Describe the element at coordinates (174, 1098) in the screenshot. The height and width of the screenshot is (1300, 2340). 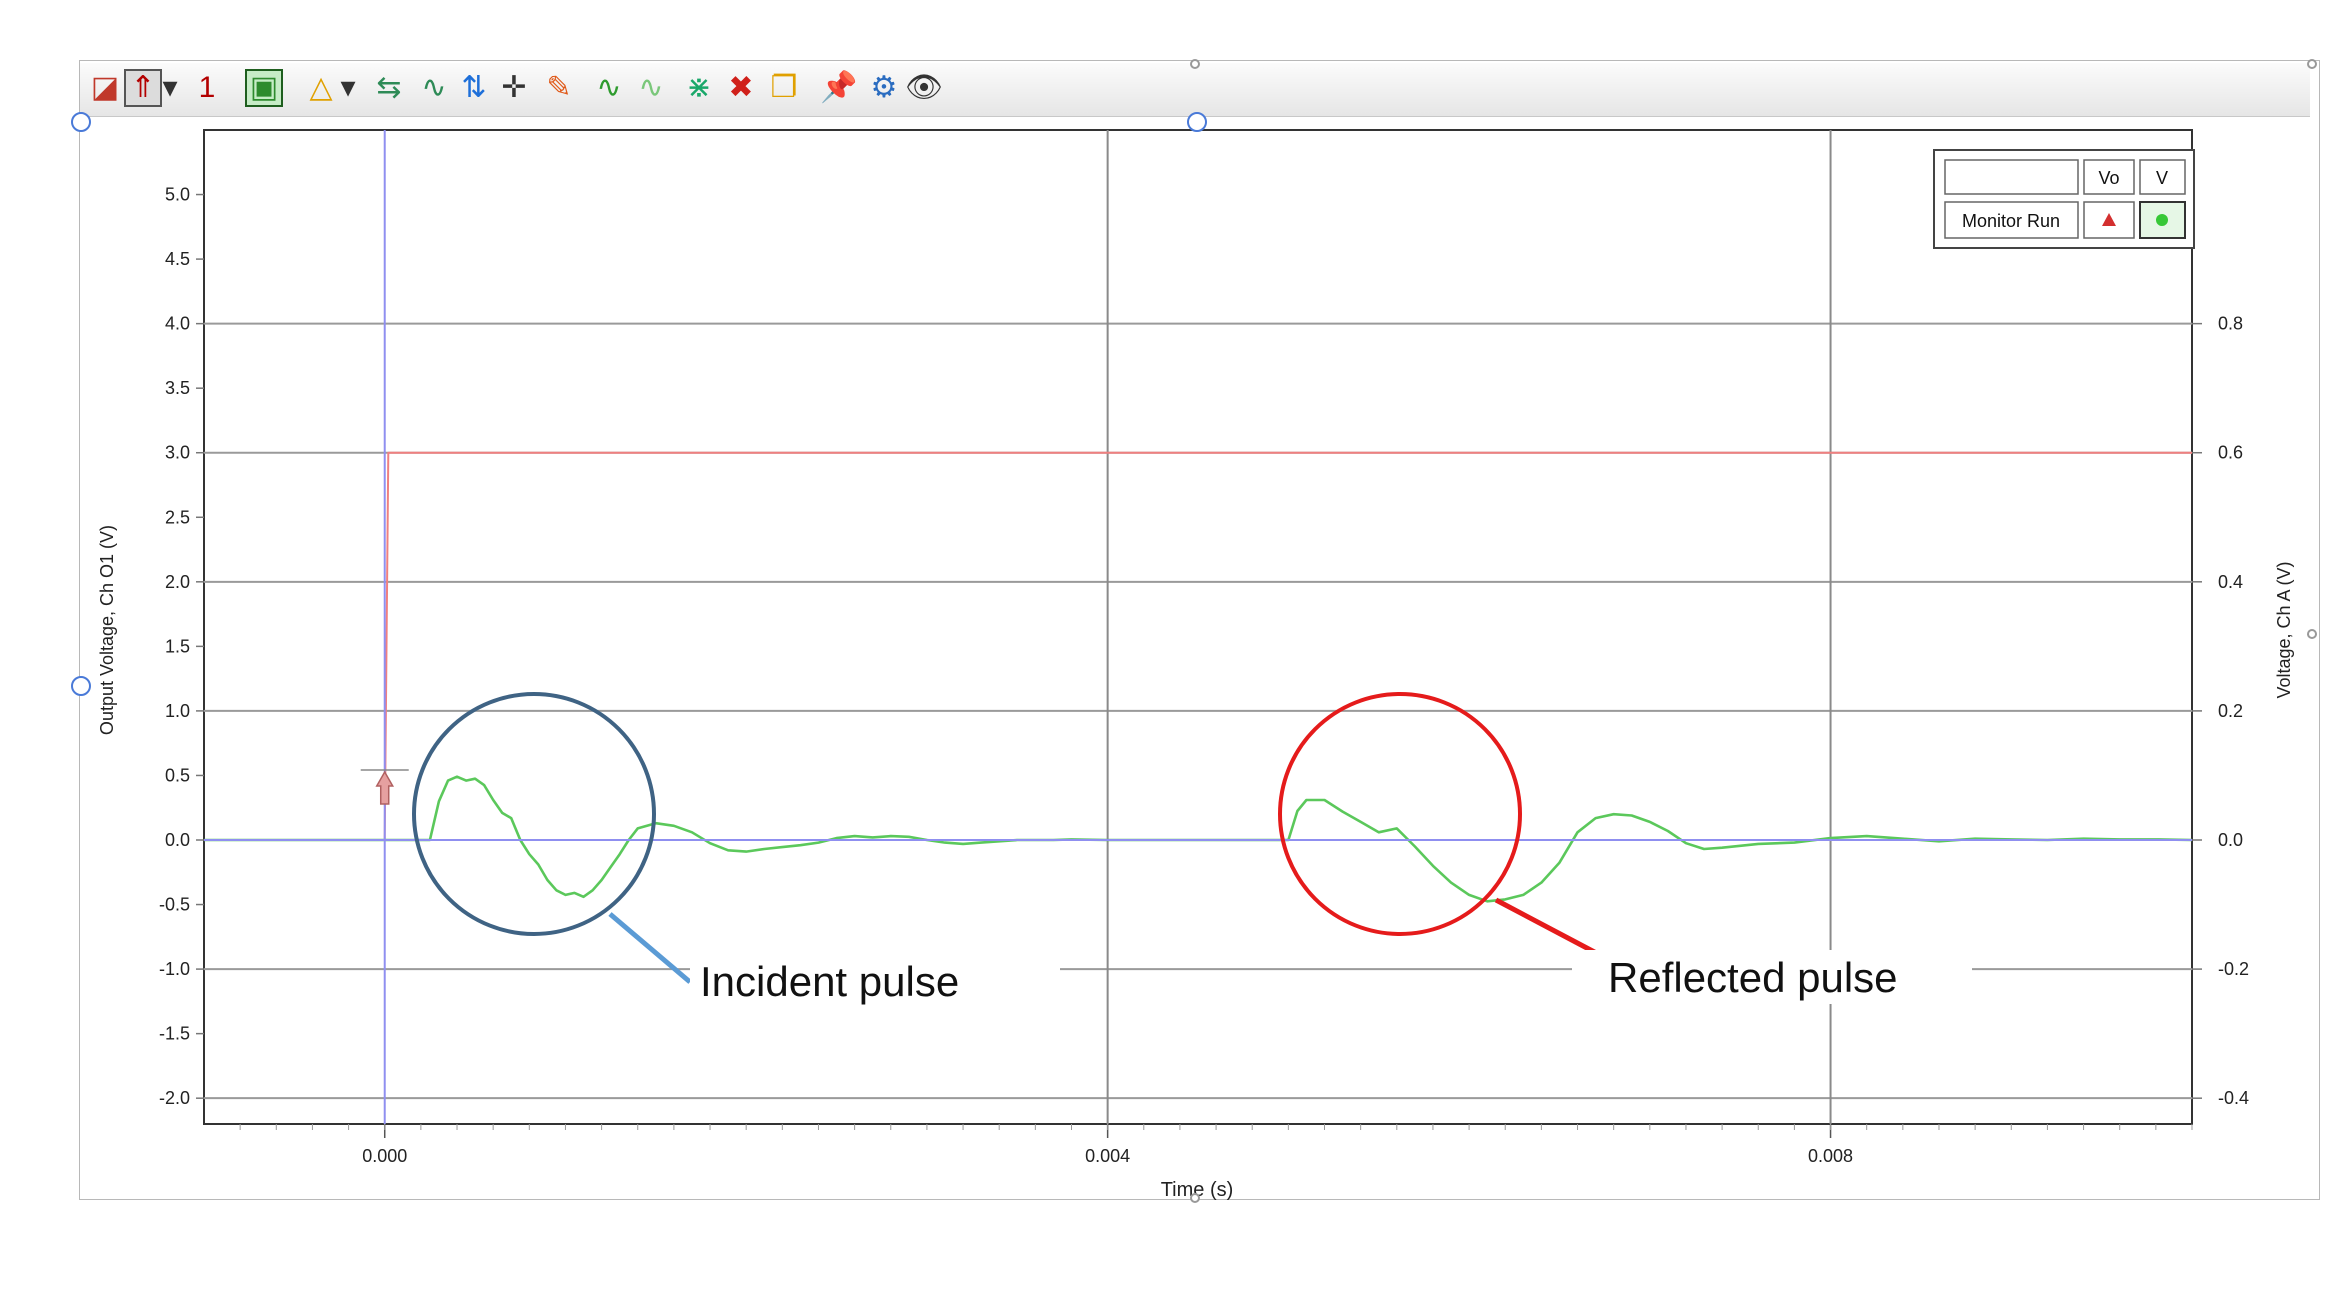
I see `y-left-tick-label: -2.0` at that location.